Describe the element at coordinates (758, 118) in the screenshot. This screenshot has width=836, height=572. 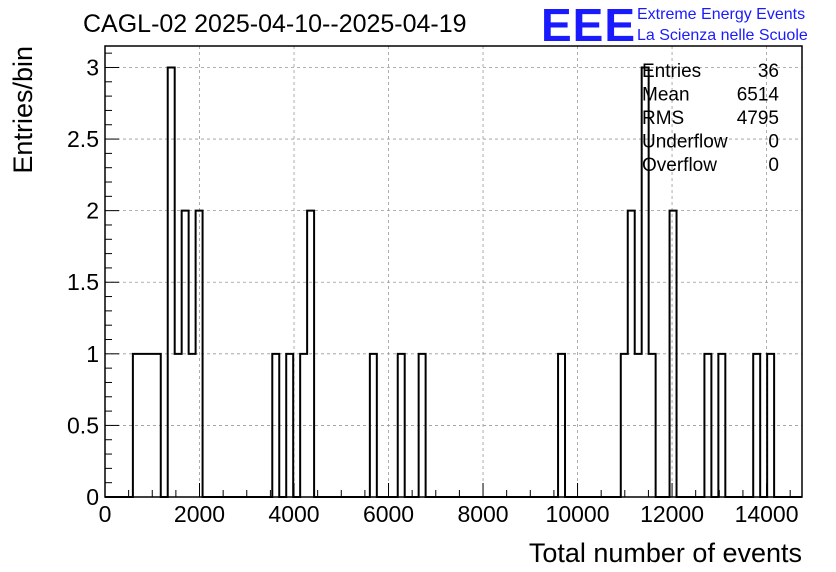
I see `stats-value: 4795` at that location.